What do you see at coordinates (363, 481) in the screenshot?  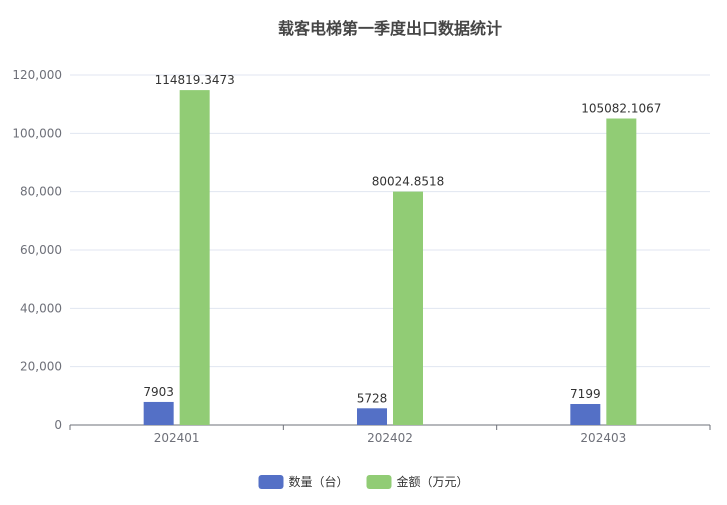 I see `legend: 数量（台） 金额（万元）` at bounding box center [363, 481].